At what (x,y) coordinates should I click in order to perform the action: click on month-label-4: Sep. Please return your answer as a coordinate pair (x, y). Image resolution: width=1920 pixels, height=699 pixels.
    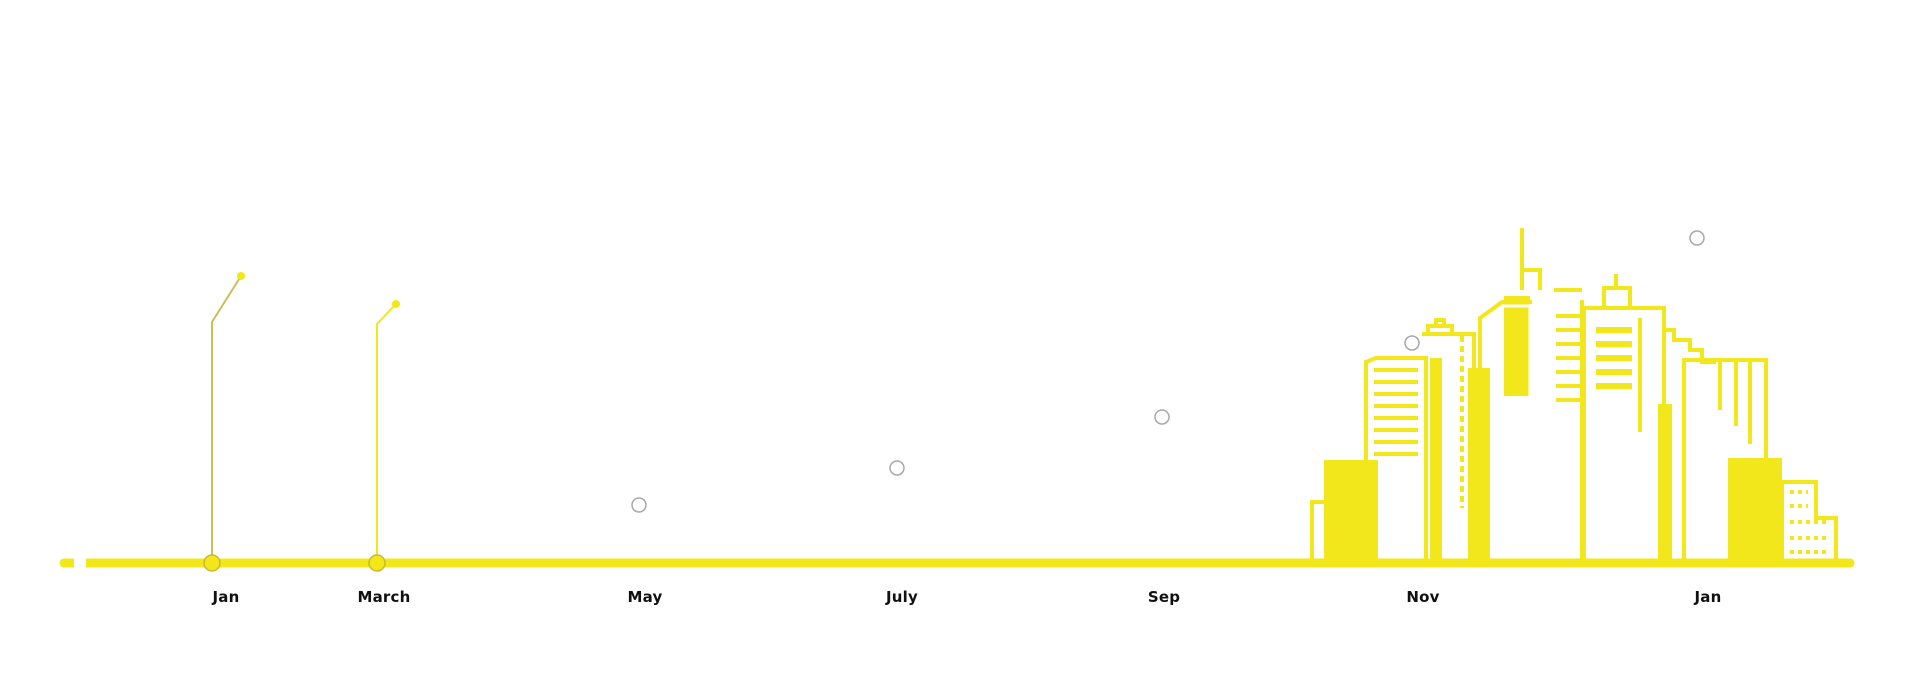
    Looking at the image, I should click on (1164, 597).